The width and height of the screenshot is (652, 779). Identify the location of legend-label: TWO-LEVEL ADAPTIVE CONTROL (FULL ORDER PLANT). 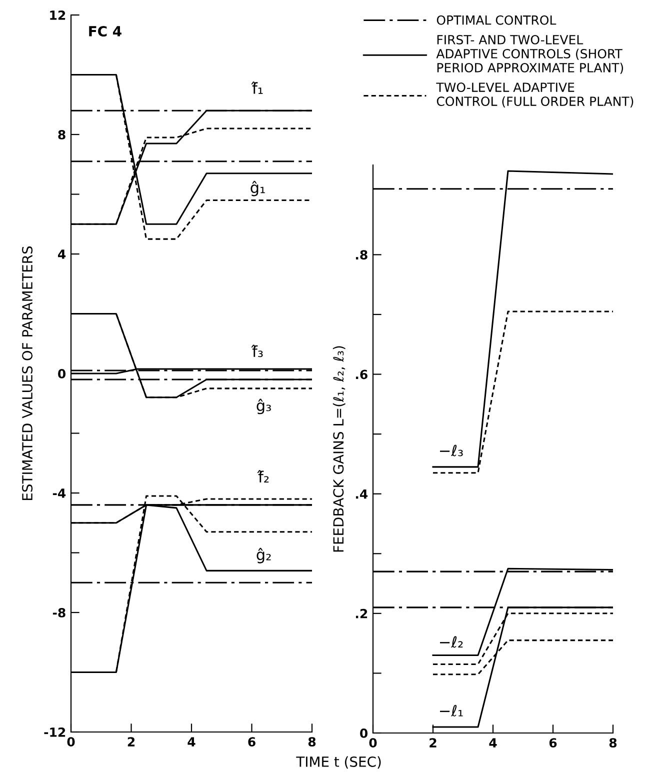
(535, 95).